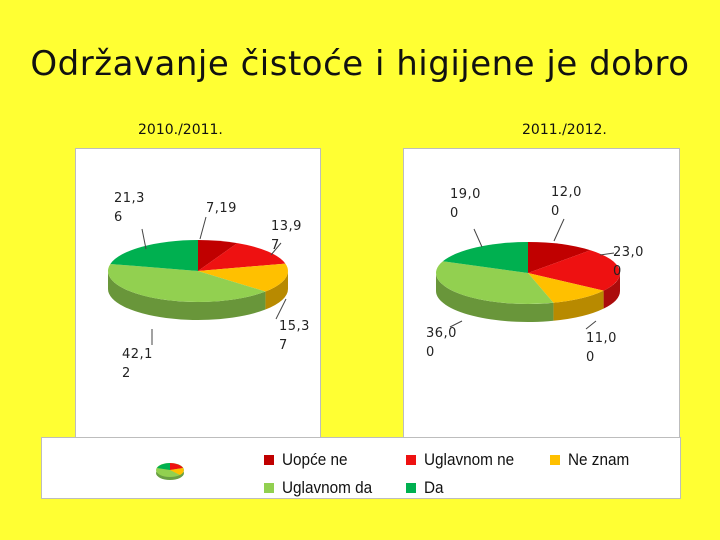  What do you see at coordinates (129, 208) in the screenshot?
I see `data-label: 21,3 6` at bounding box center [129, 208].